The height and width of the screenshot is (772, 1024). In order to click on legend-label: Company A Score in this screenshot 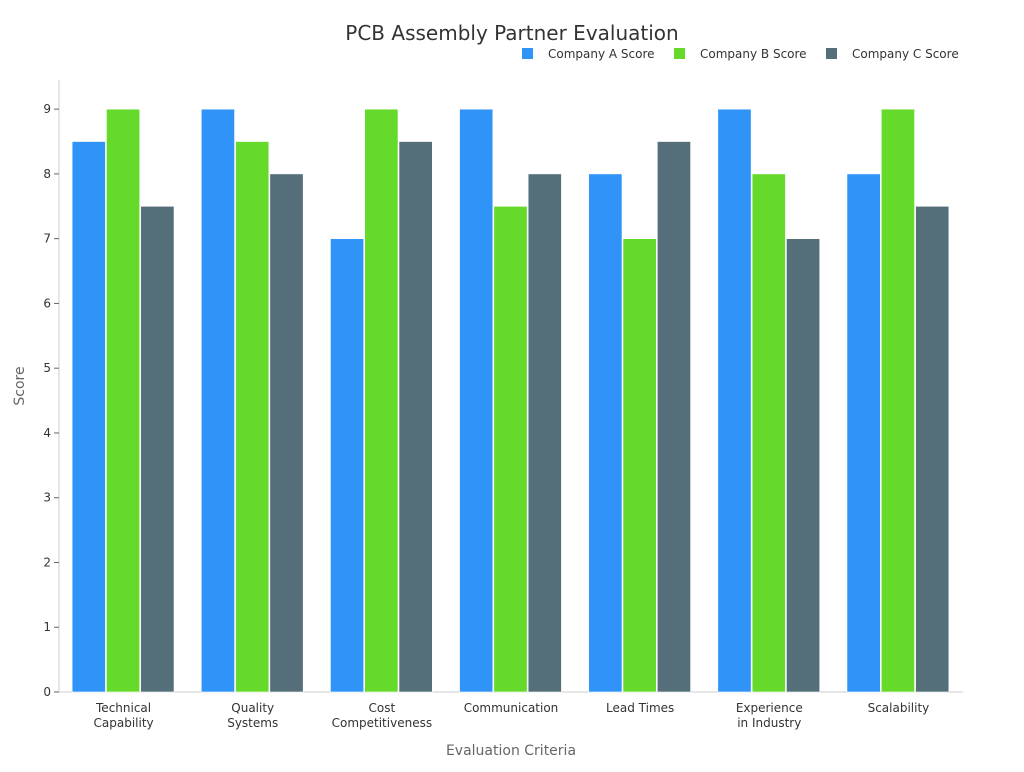, I will do `click(601, 54)`.